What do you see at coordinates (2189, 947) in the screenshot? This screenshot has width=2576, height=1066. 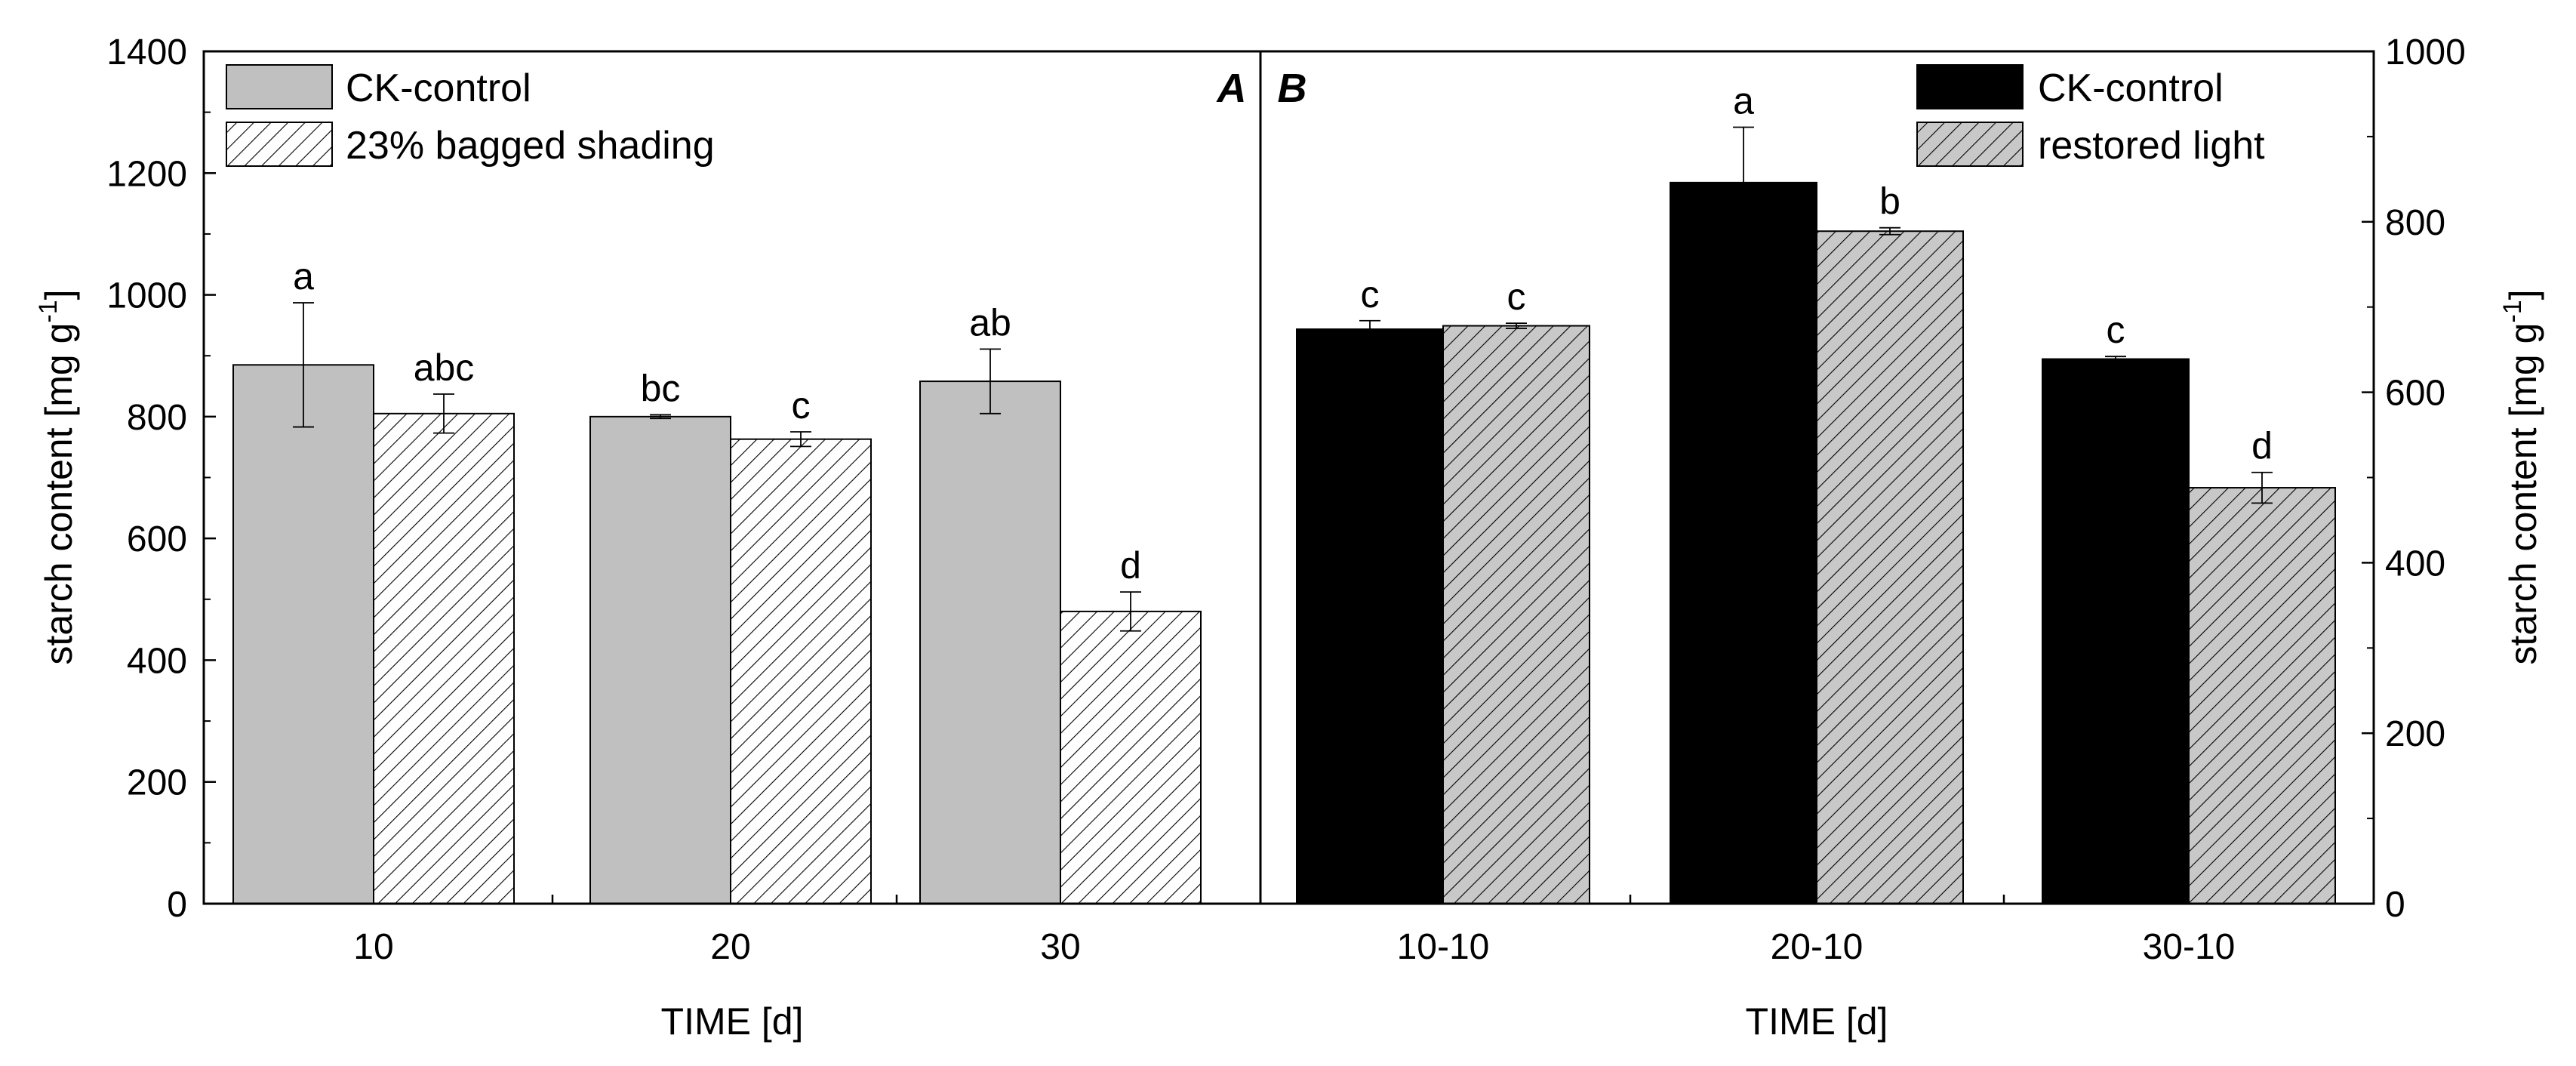 I see `panel-b-xtick-label: 30-10` at bounding box center [2189, 947].